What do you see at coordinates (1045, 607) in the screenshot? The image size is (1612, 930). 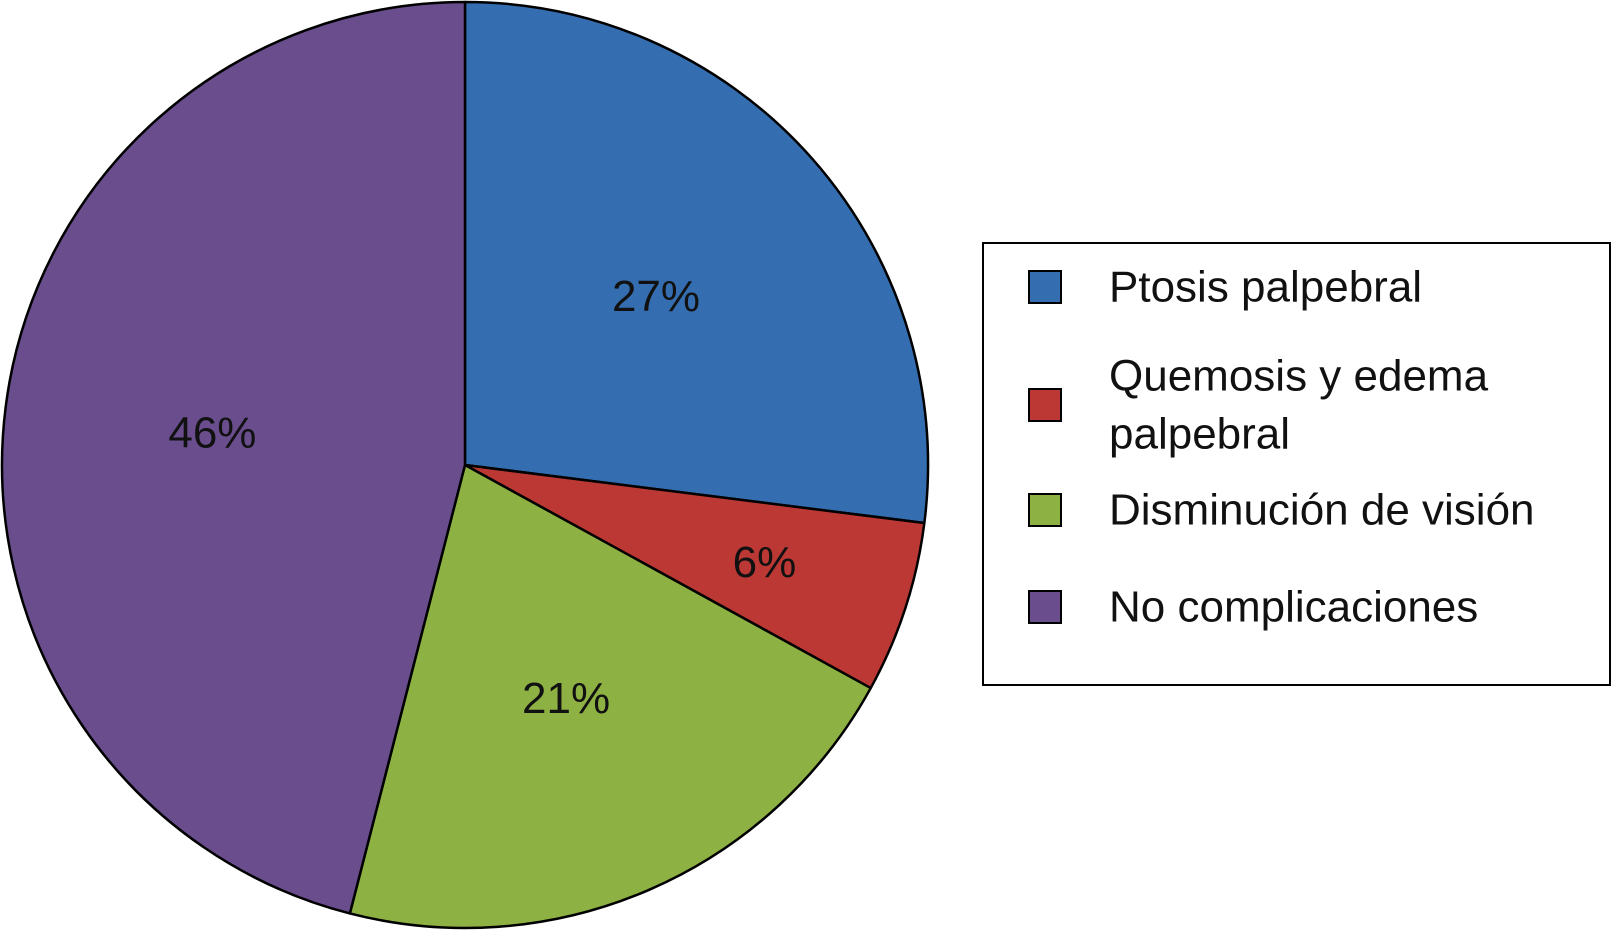 I see `legend-swatch-no-complicaciones` at bounding box center [1045, 607].